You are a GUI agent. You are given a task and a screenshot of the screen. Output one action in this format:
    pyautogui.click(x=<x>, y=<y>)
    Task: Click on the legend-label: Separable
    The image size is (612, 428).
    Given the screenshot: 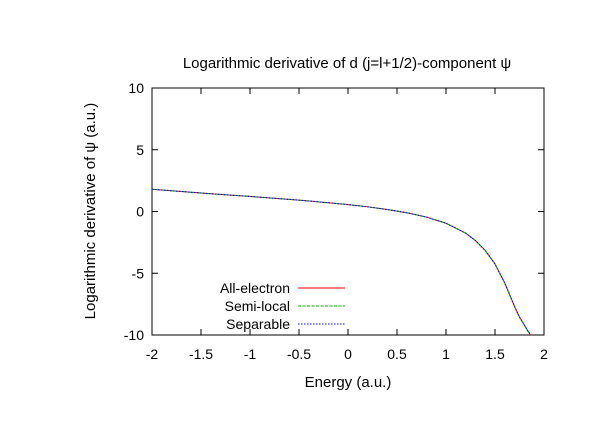 What is the action you would take?
    pyautogui.click(x=258, y=324)
    